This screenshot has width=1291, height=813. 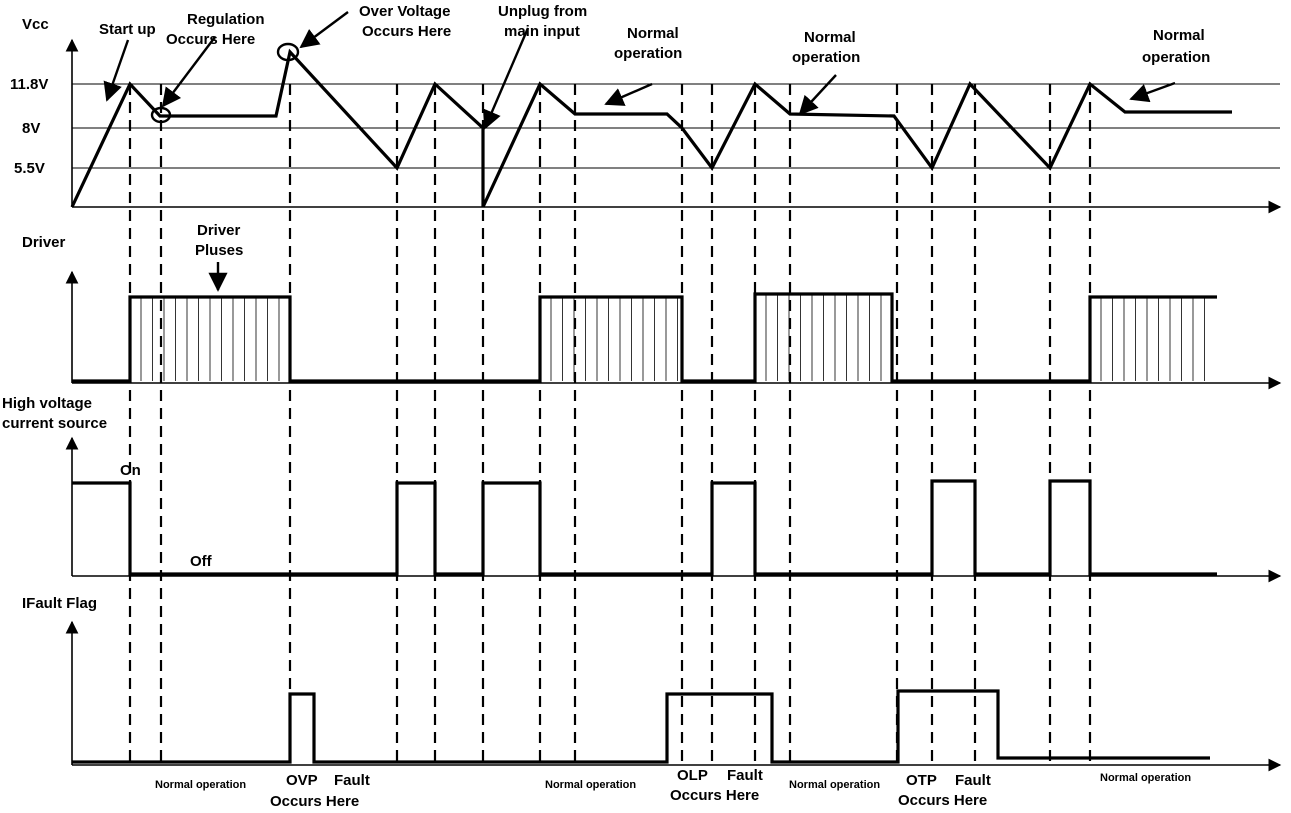 I want to click on level-label-11-8v: 11.8V, so click(x=29, y=84).